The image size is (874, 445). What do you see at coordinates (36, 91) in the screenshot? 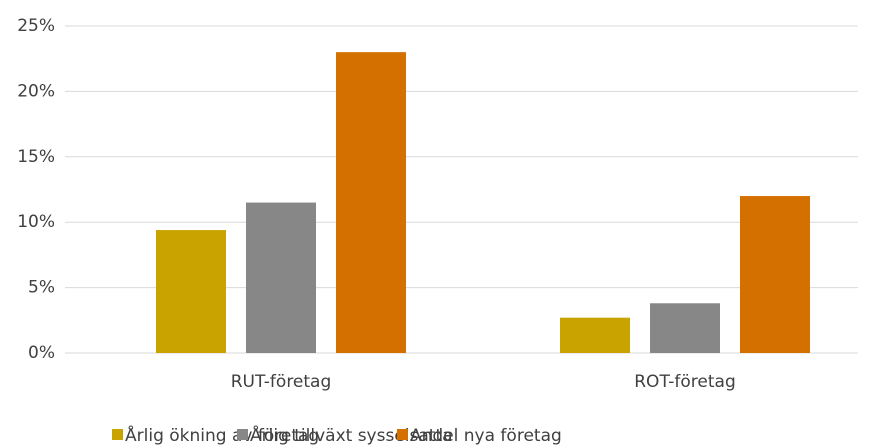
I see `y-tick-label: 20%` at bounding box center [36, 91].